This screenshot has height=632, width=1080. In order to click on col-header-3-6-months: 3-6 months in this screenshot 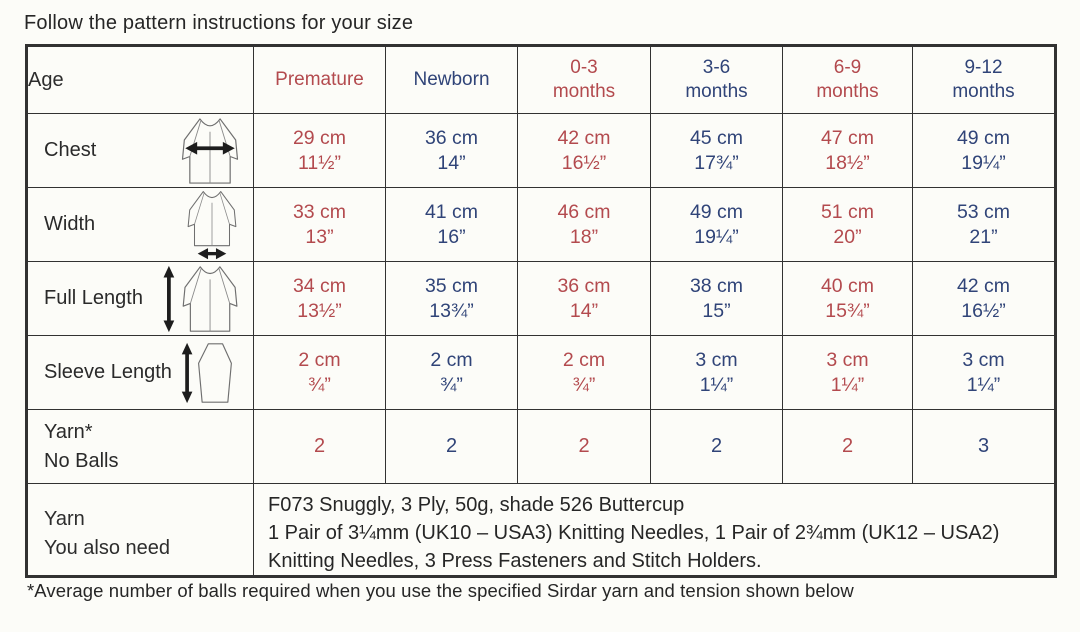, I will do `click(716, 79)`.